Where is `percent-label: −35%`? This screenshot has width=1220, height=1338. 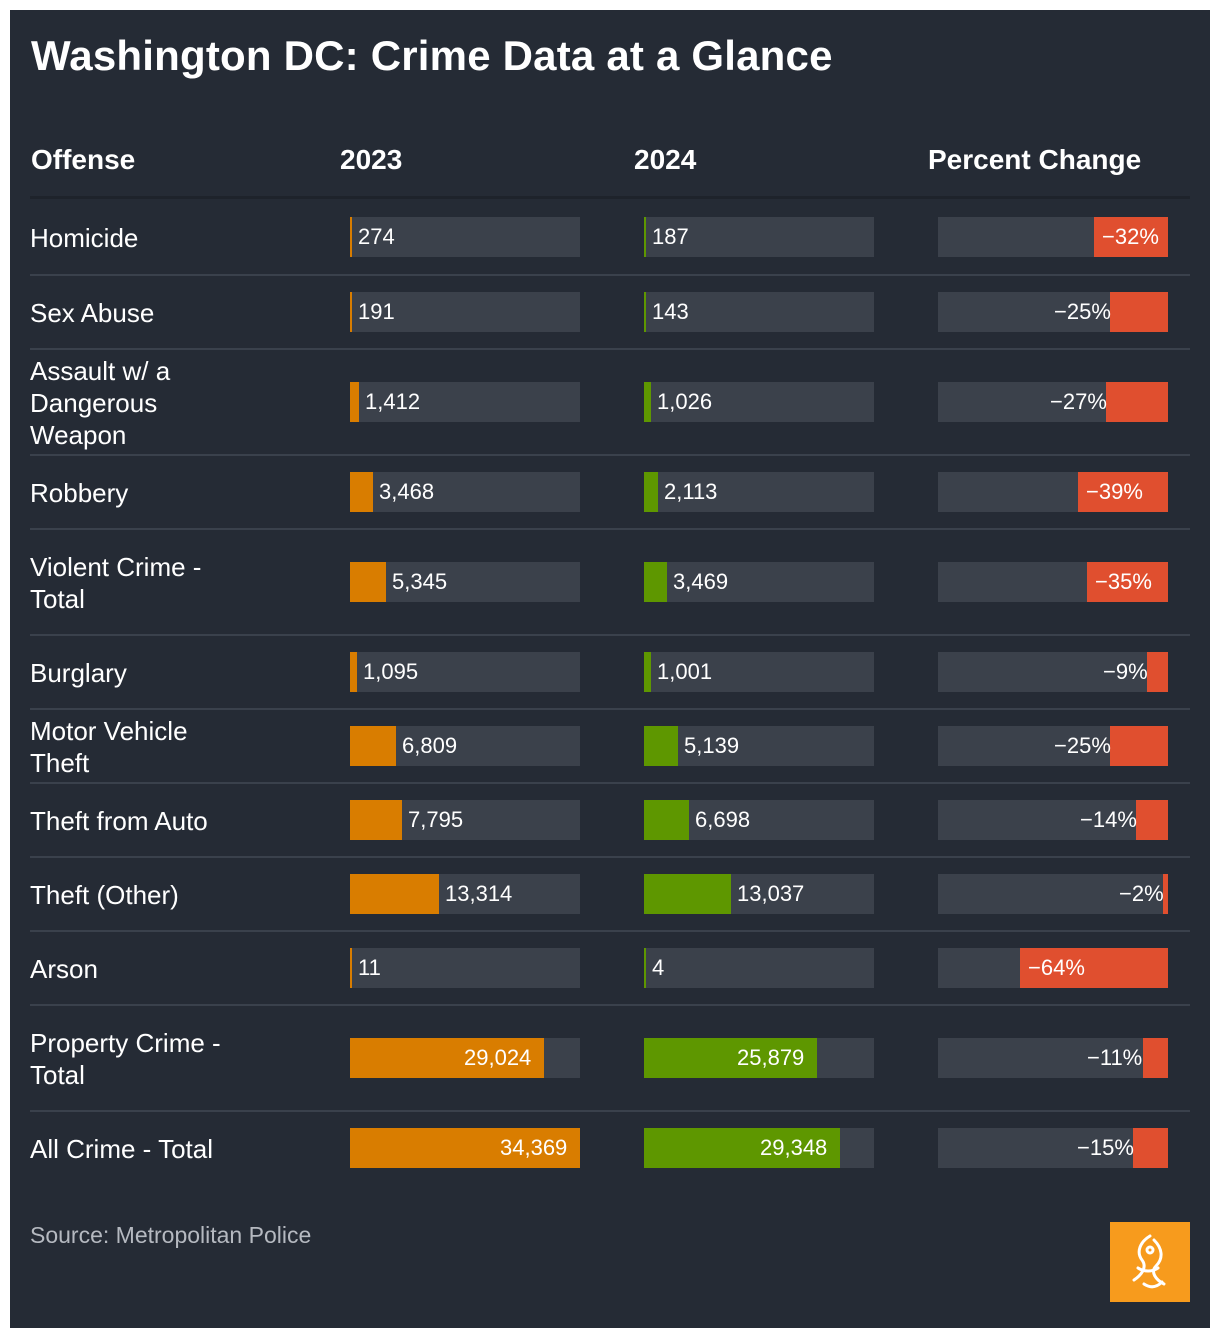
percent-label: −35% is located at coordinates (1123, 581).